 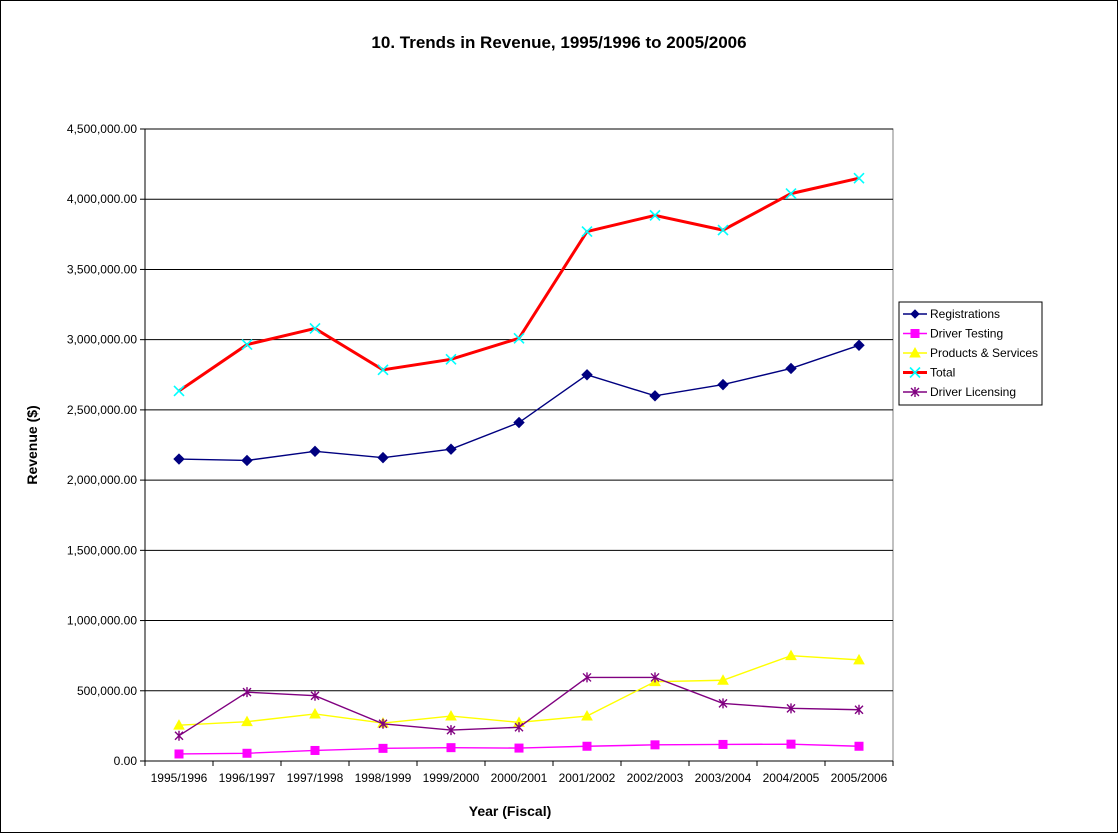 I want to click on y-tick-label: 2,500,000.00, so click(x=102, y=410).